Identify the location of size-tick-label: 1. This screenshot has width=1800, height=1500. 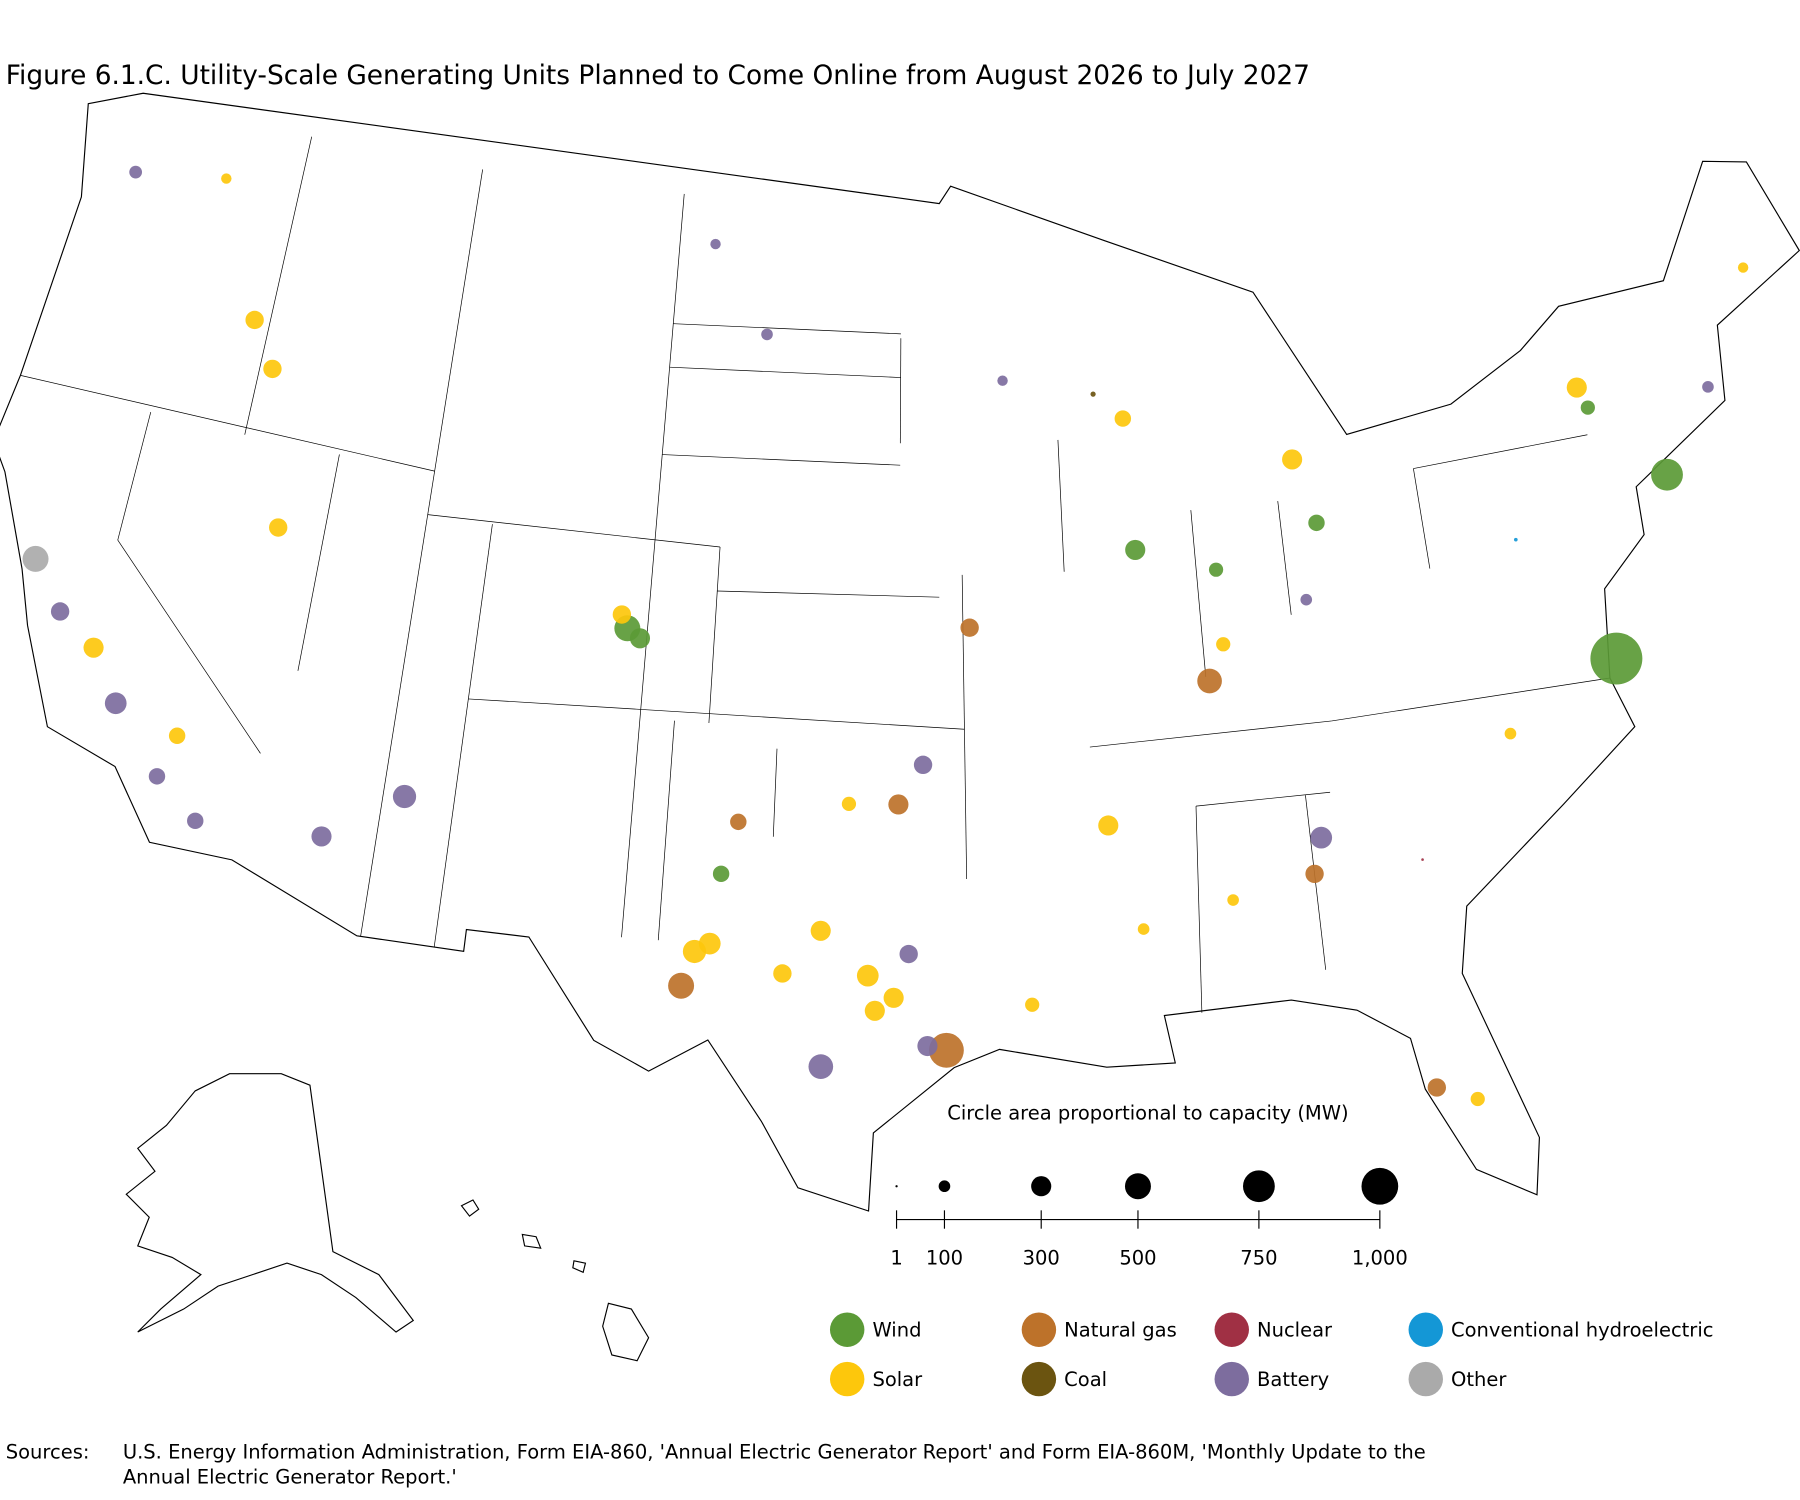
(896, 1257).